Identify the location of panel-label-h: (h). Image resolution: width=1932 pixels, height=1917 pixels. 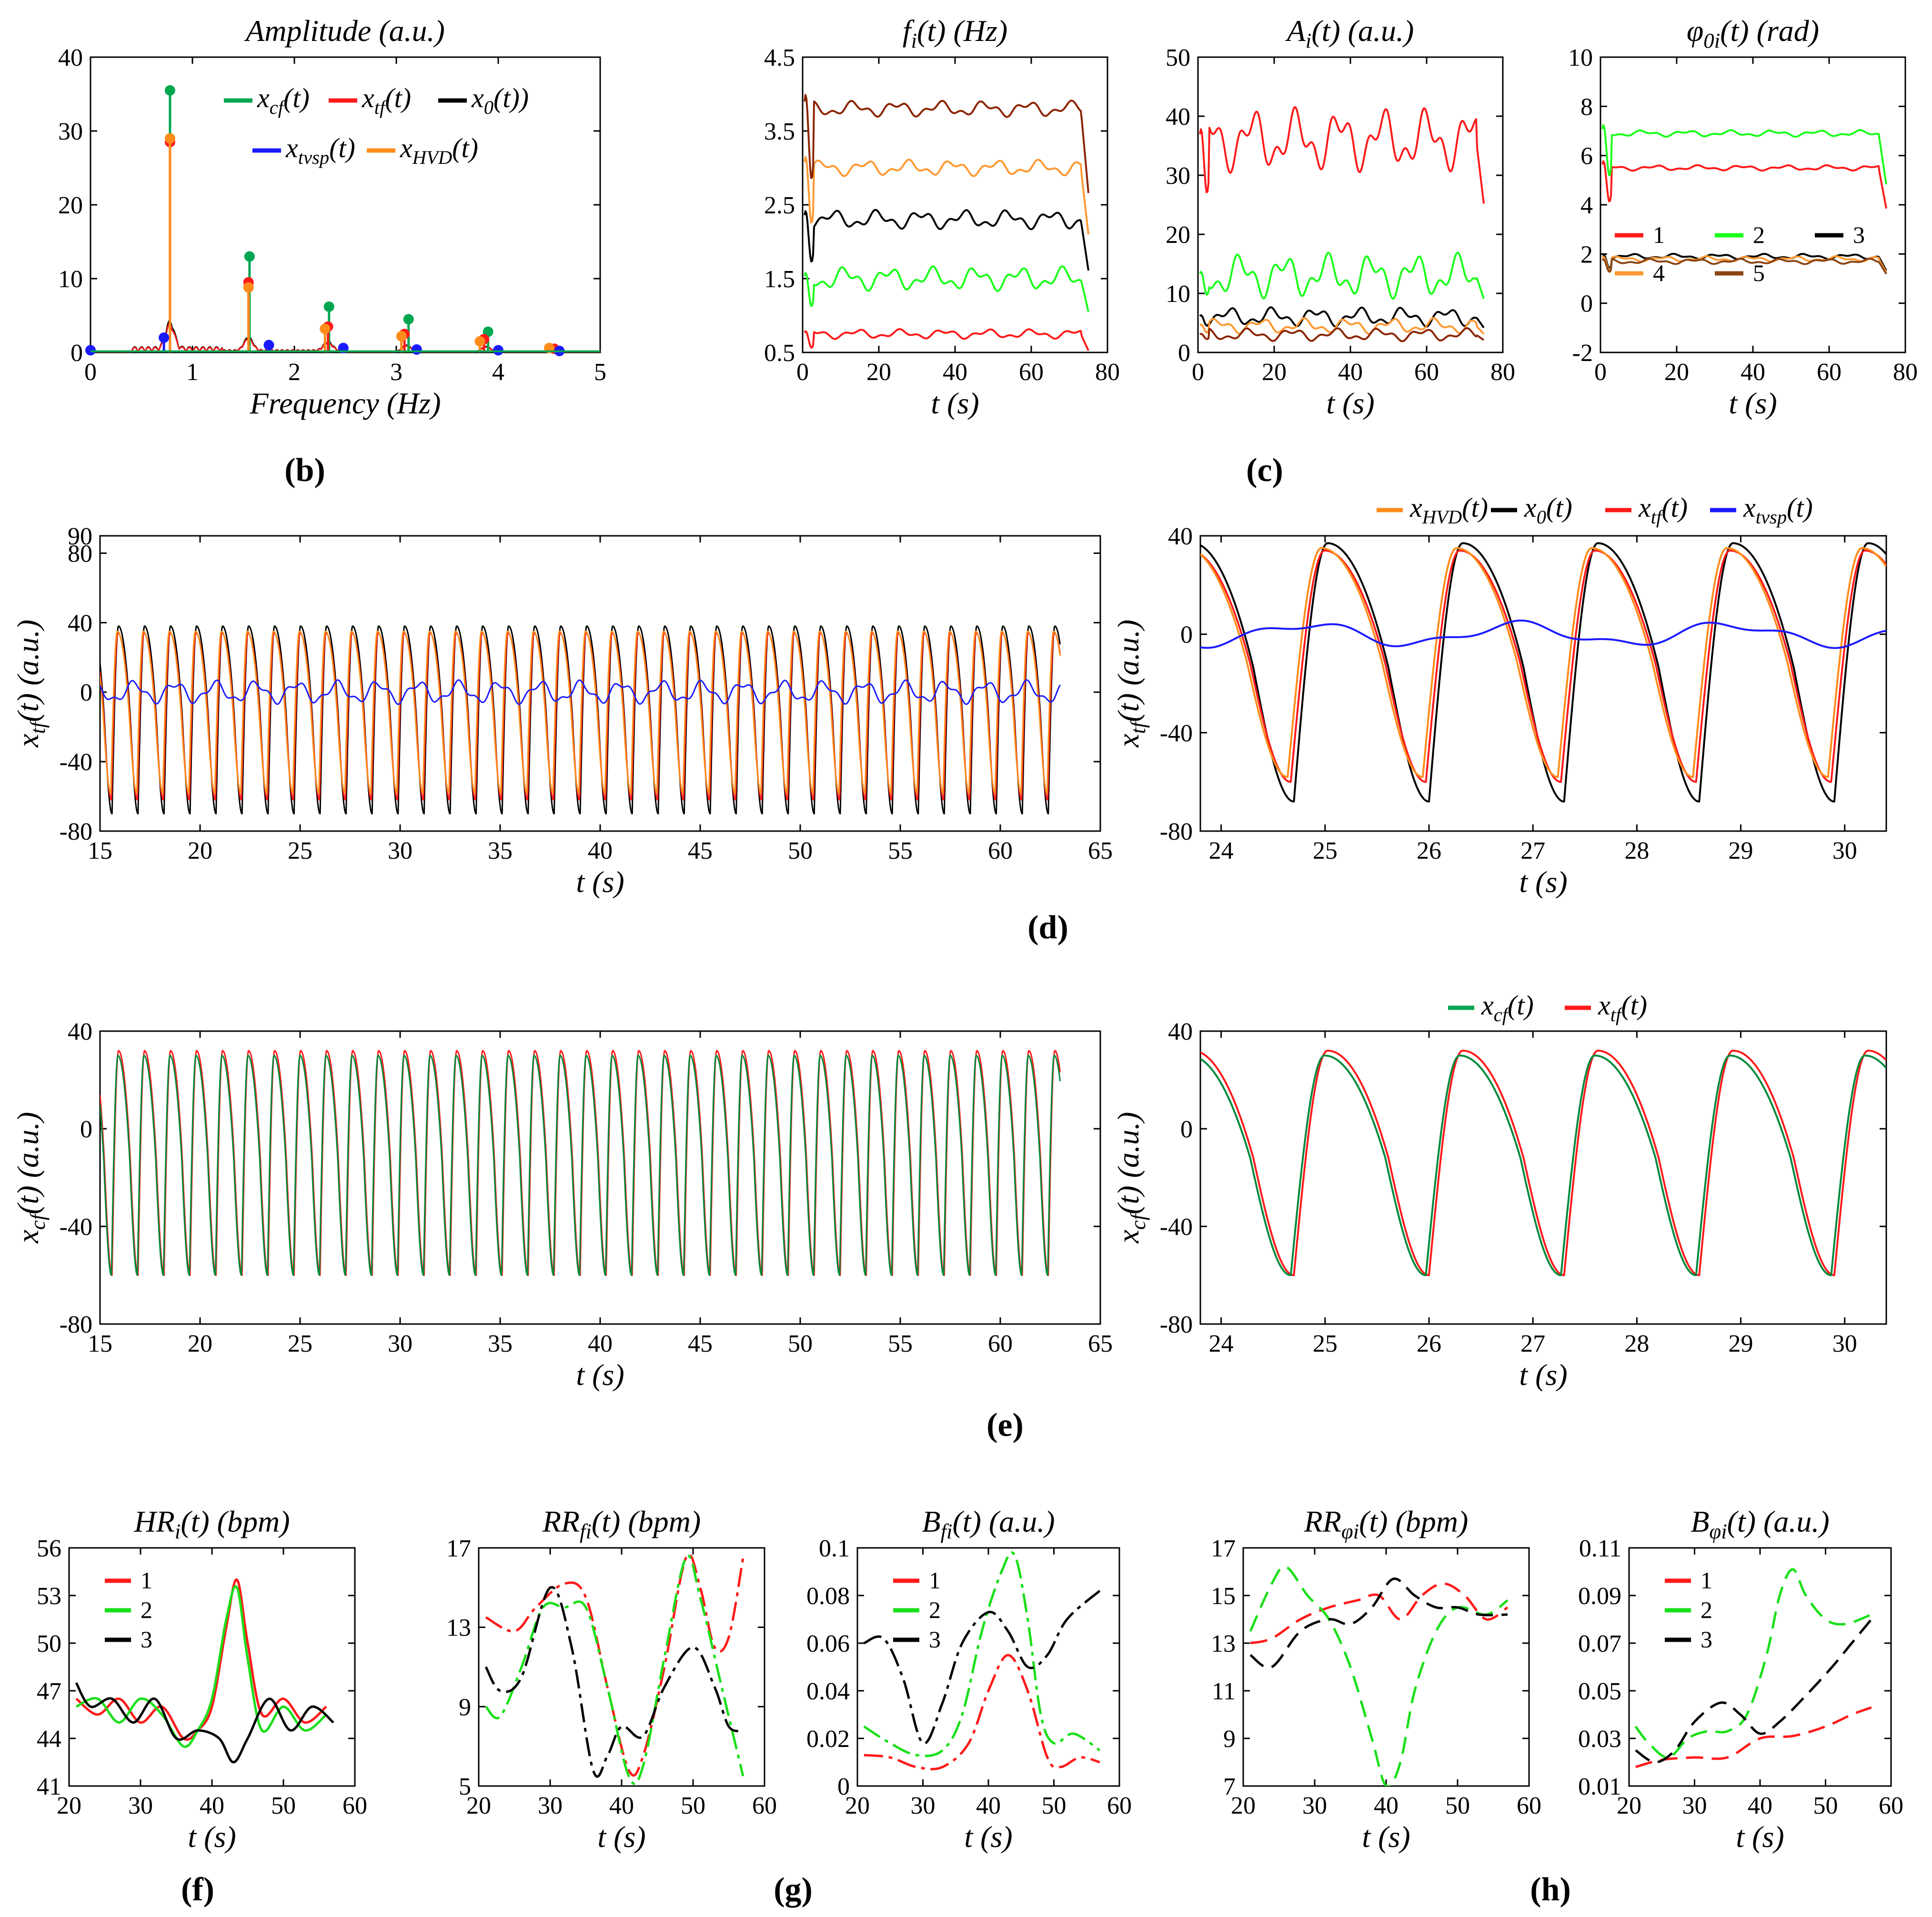
(1551, 1890).